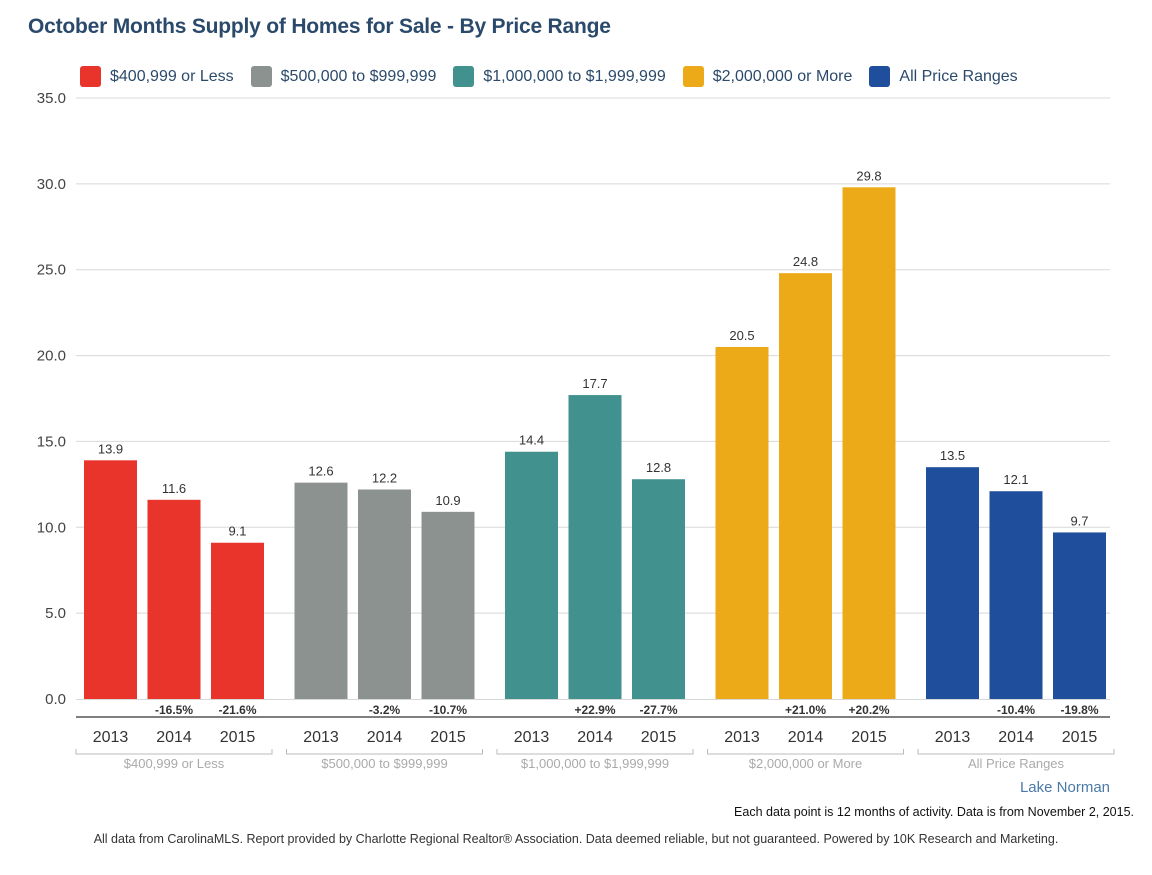 Image resolution: width=1152 pixels, height=875 pixels. What do you see at coordinates (174, 763) in the screenshot?
I see `group-label: $400,999 or Less` at bounding box center [174, 763].